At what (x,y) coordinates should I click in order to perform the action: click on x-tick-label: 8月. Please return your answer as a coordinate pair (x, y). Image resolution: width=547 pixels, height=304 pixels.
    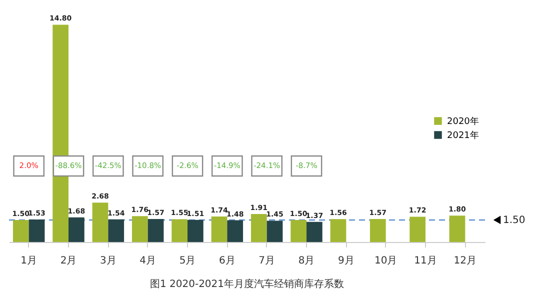
    Looking at the image, I should click on (306, 261).